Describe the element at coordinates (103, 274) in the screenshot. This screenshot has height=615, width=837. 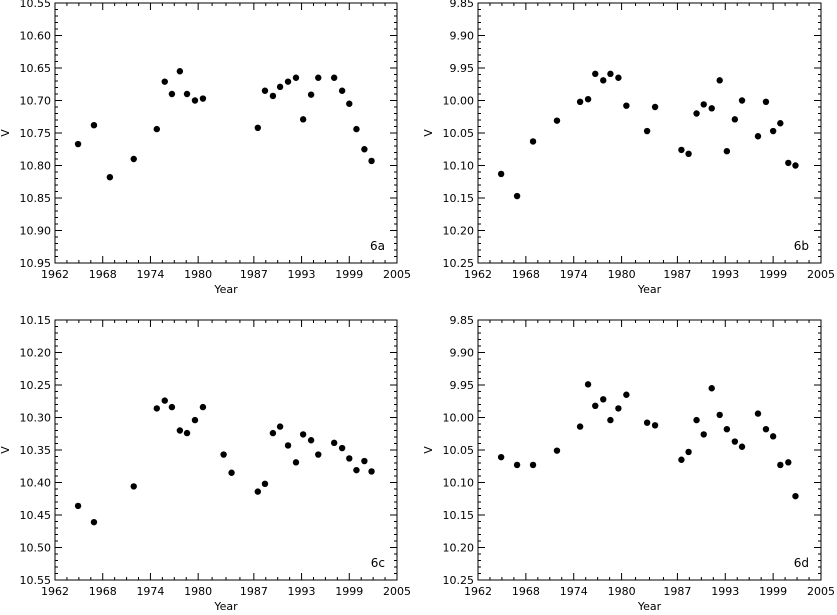
I see `panel-0-xtick-label: 1968` at that location.